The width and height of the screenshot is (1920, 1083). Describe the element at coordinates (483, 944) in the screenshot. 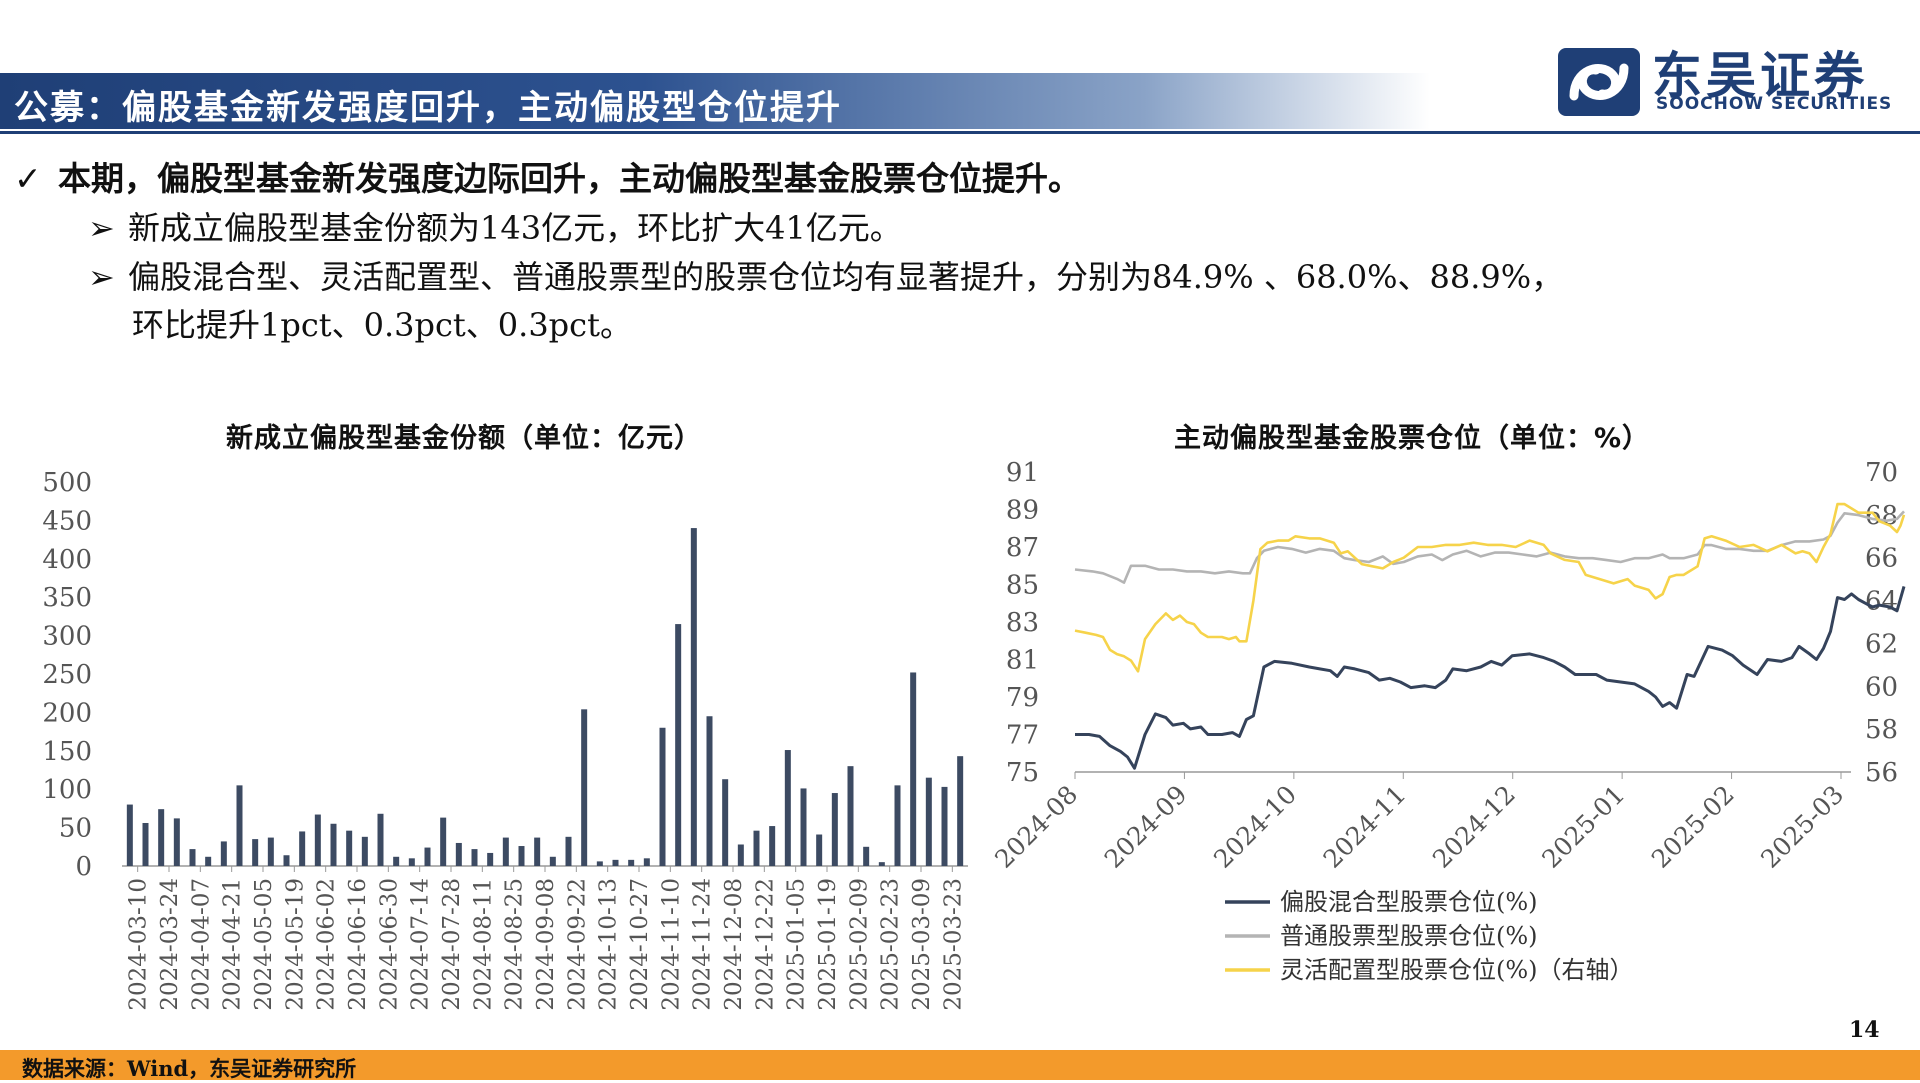

I see `x-tick-label: 2024-08-11` at that location.